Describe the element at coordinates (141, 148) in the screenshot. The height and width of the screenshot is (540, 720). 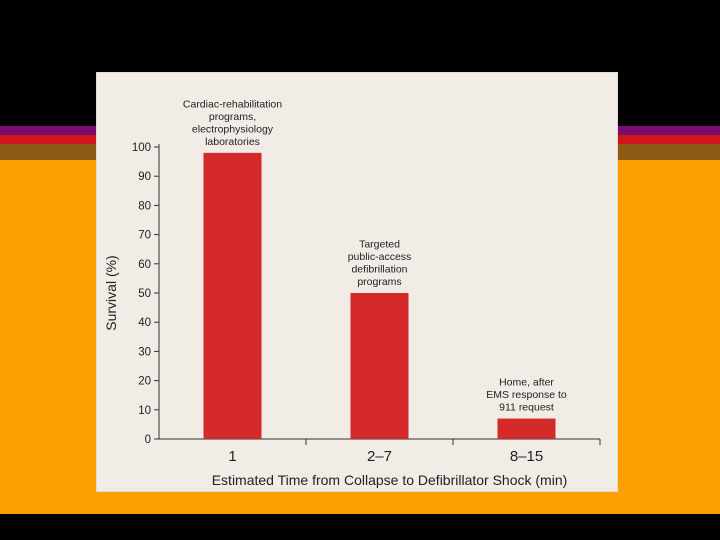
I see `y-tick-label: 100` at that location.